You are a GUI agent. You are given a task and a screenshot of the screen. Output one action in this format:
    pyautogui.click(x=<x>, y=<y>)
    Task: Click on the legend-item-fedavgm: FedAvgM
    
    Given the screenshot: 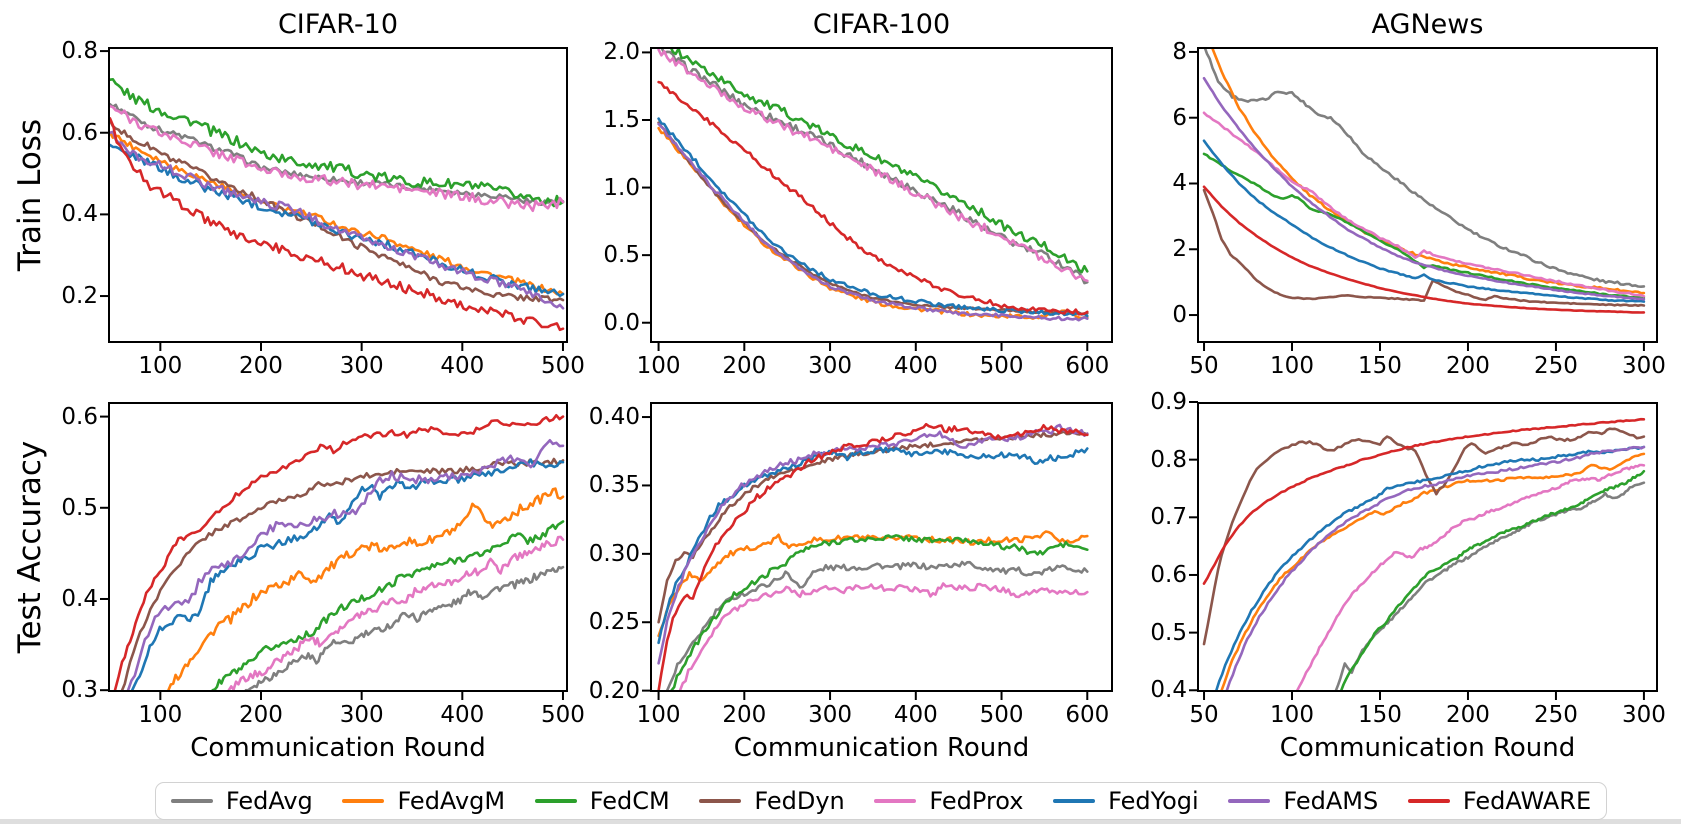 What is the action you would take?
    pyautogui.click(x=423, y=801)
    